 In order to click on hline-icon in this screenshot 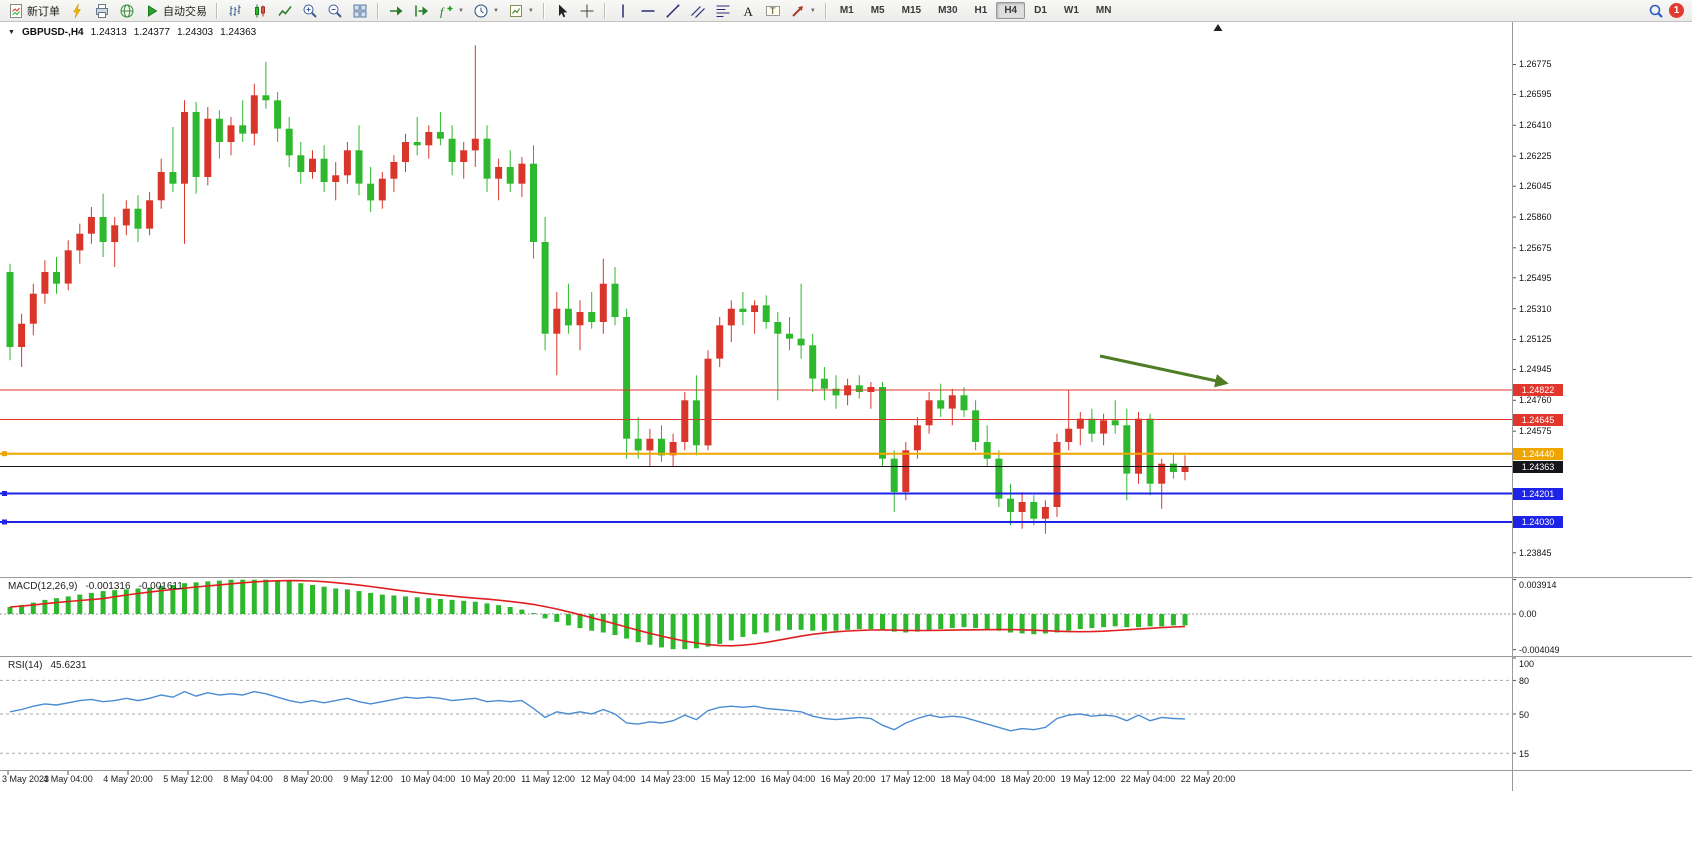, I will do `click(648, 11)`.